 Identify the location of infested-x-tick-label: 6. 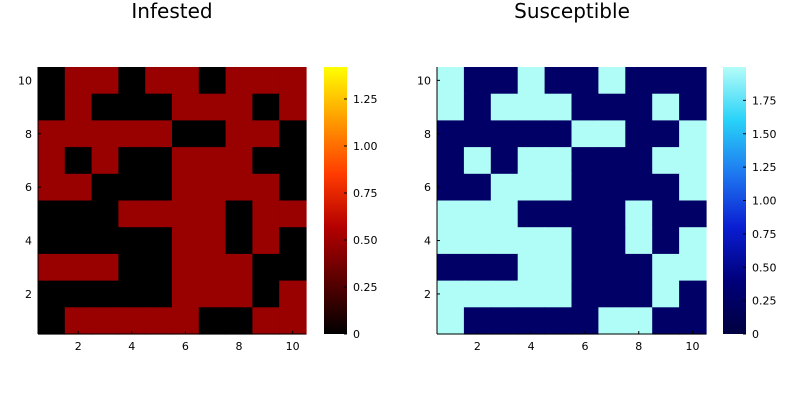
(185, 346).